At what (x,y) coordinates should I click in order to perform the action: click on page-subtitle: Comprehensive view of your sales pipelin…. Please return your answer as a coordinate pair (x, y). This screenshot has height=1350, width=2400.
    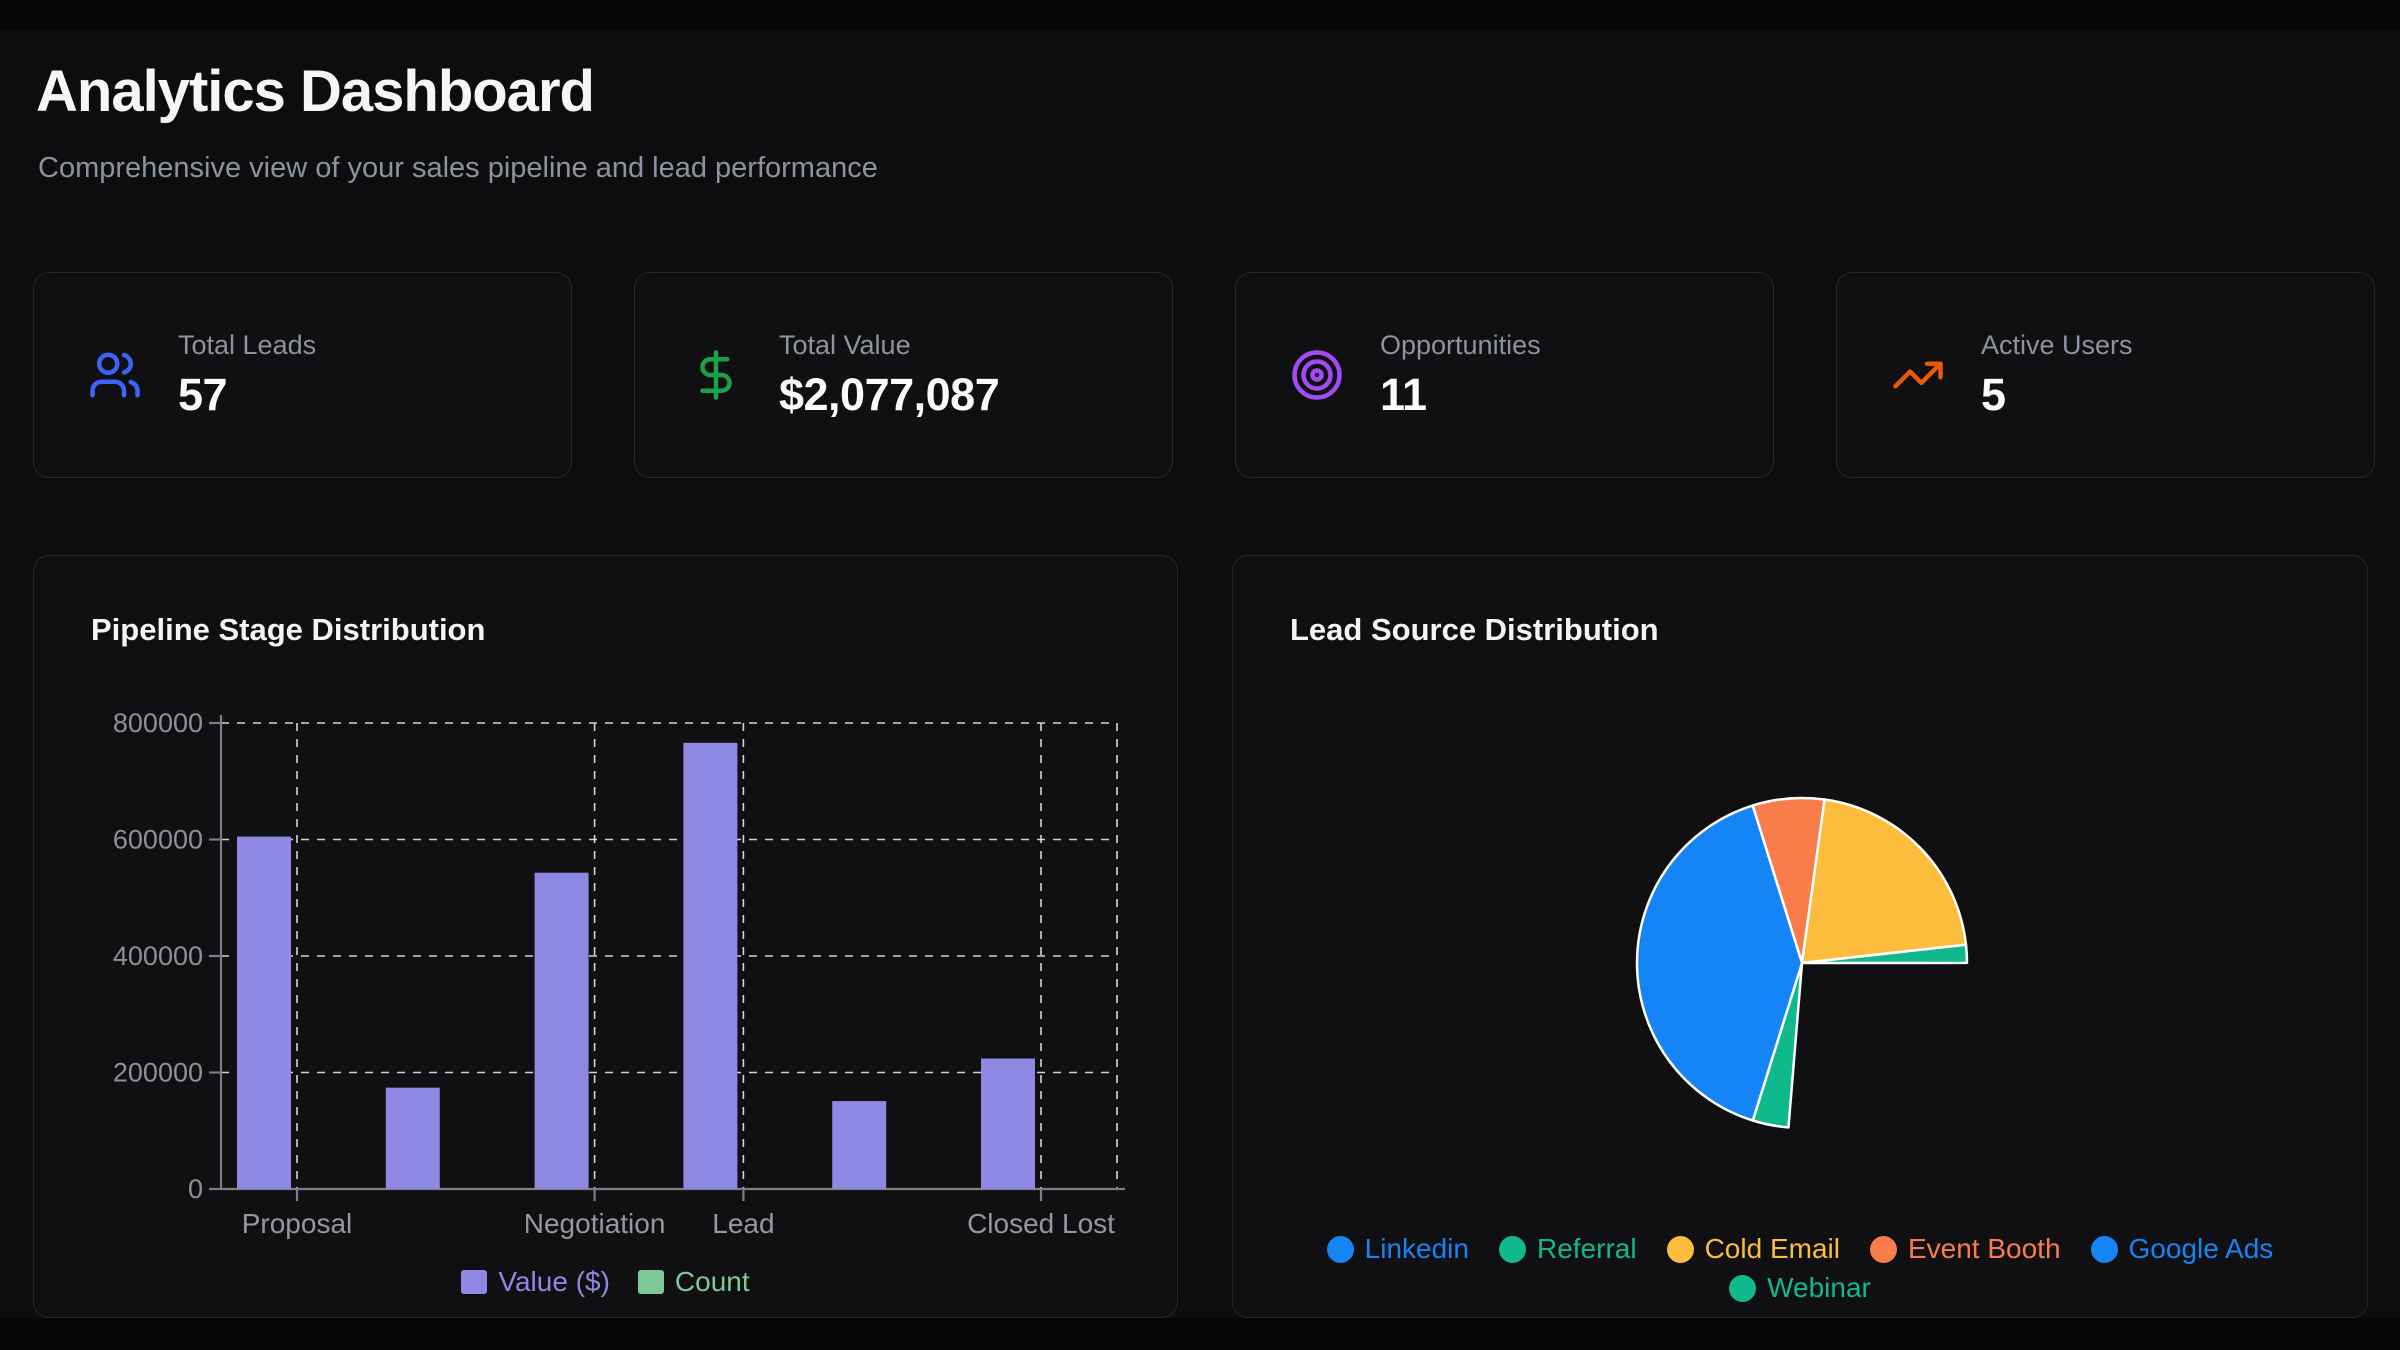
    Looking at the image, I should click on (458, 168).